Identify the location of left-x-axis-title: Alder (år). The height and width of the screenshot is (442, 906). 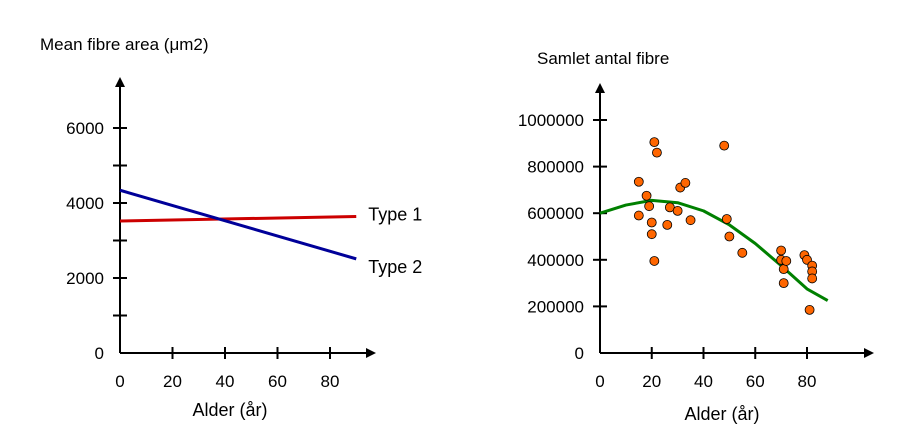
(229, 410).